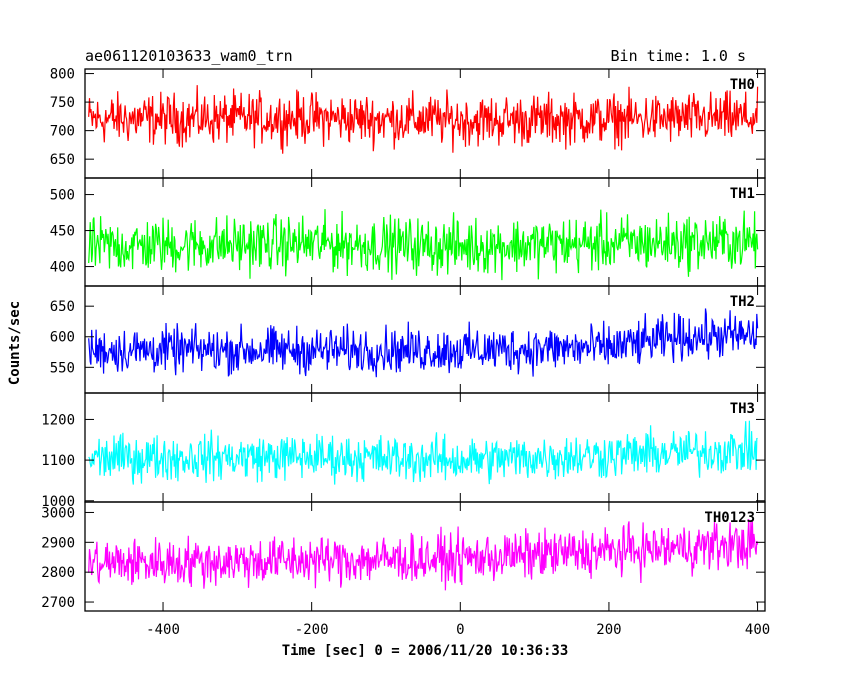 Image resolution: width=850 pixels, height=680 pixels. What do you see at coordinates (15, 343) in the screenshot?
I see `y-axis-label: Counts/sec` at bounding box center [15, 343].